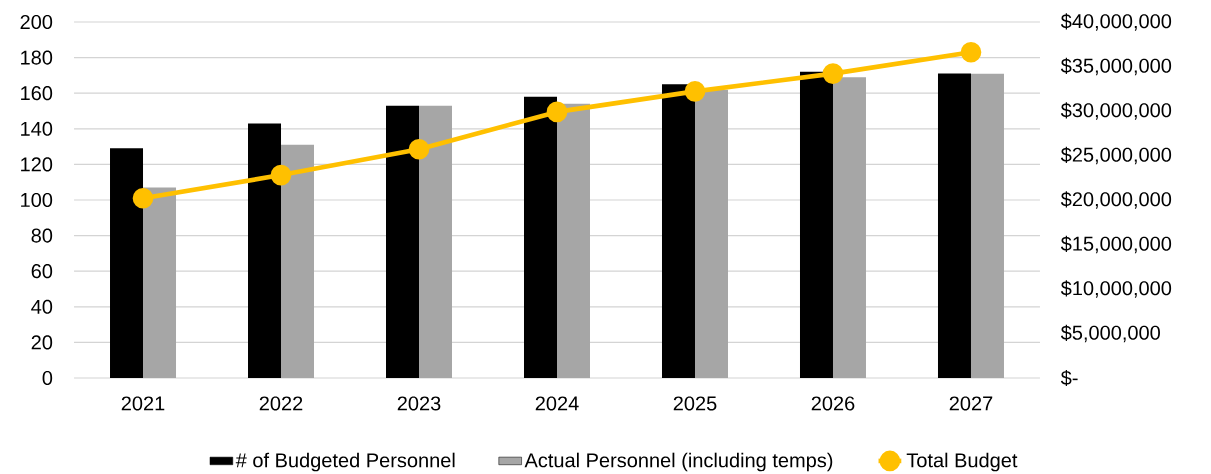 This screenshot has height=474, width=1211. What do you see at coordinates (1069, 378) in the screenshot?
I see `y2-tick-label: $-` at bounding box center [1069, 378].